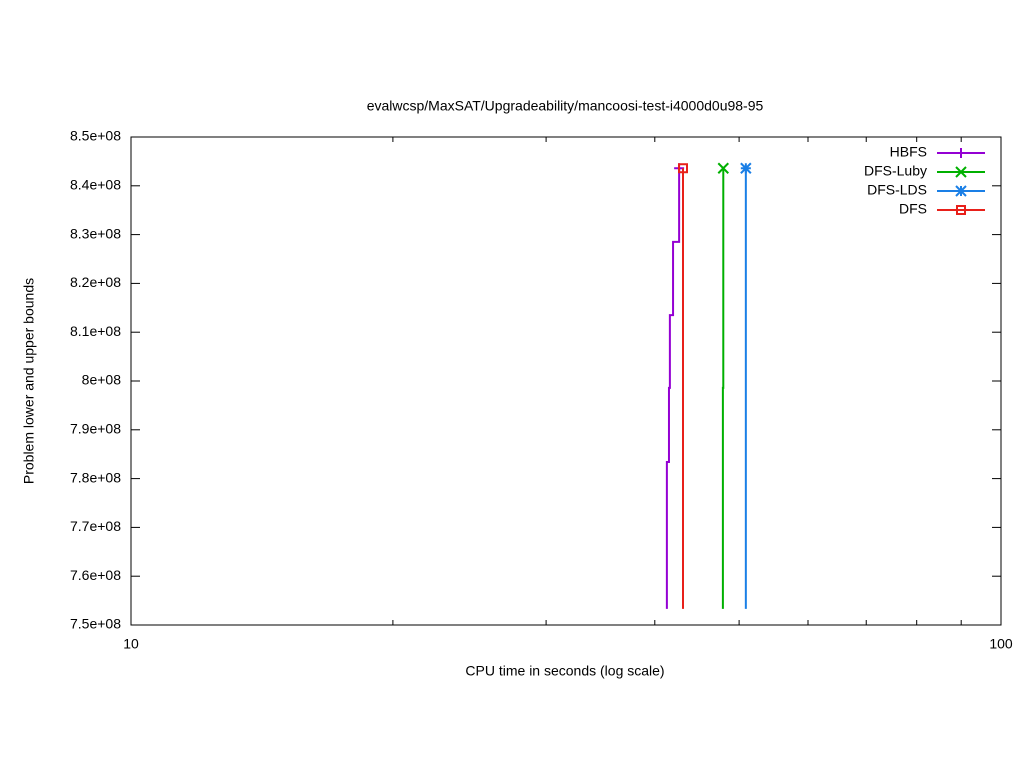 The image size is (1024, 768). I want to click on x-axis-label: CPU time in seconds (log scale), so click(564, 671).